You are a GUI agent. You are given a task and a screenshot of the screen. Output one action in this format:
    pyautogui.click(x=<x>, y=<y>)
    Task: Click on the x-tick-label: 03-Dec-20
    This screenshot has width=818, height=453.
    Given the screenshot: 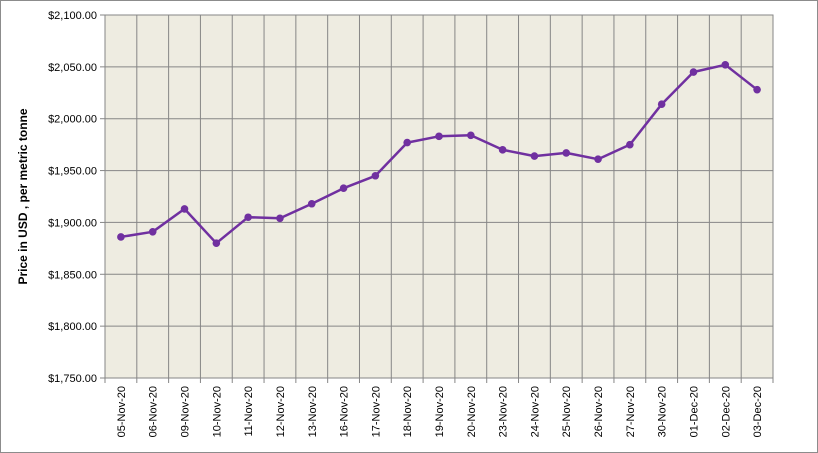 What is the action you would take?
    pyautogui.click(x=758, y=411)
    